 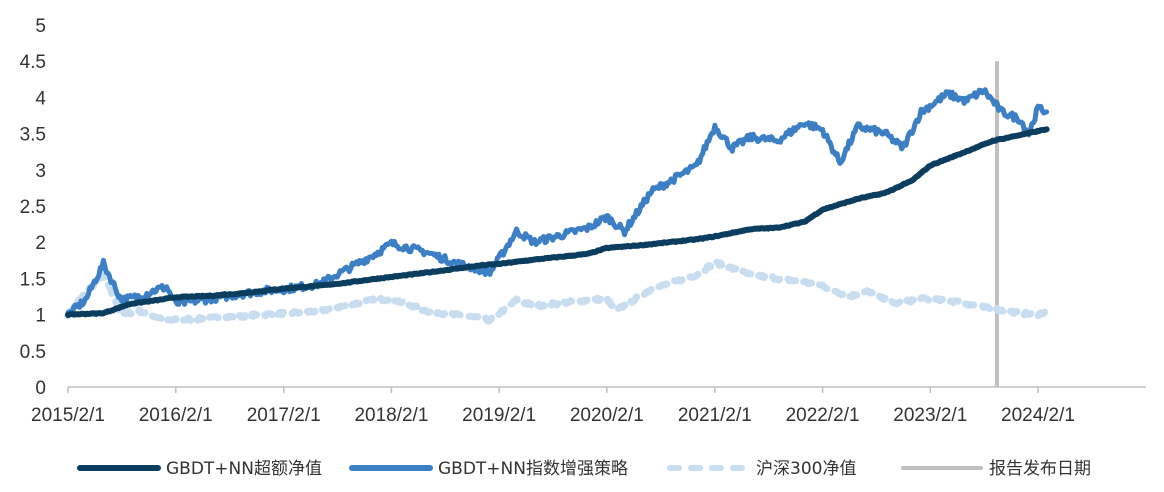 What do you see at coordinates (1038, 415) in the screenshot?
I see `x-tick-label: 2024/2/1` at bounding box center [1038, 415].